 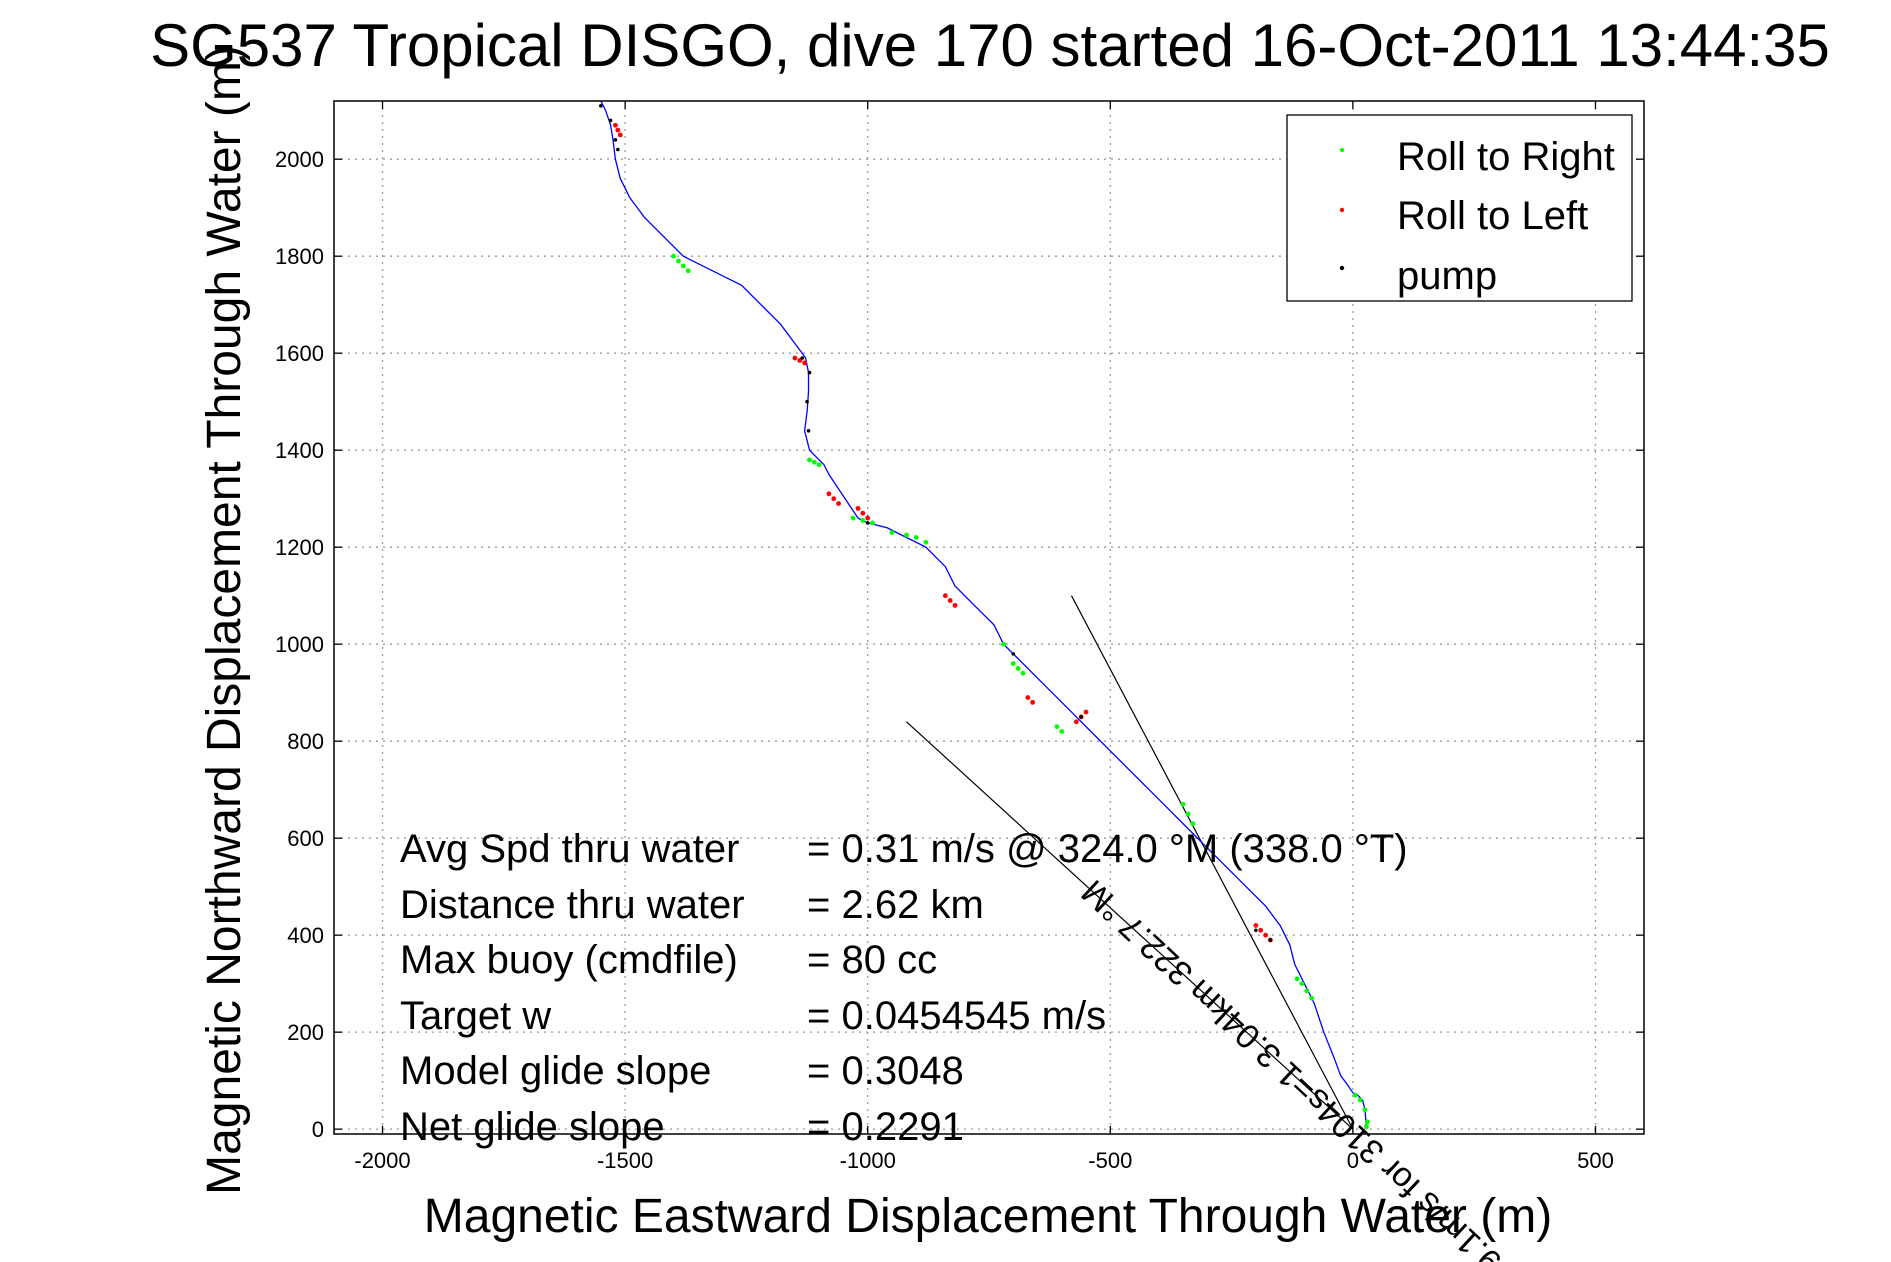 I want to click on stat-value-max-buoy: = 80 cc, so click(x=872, y=960).